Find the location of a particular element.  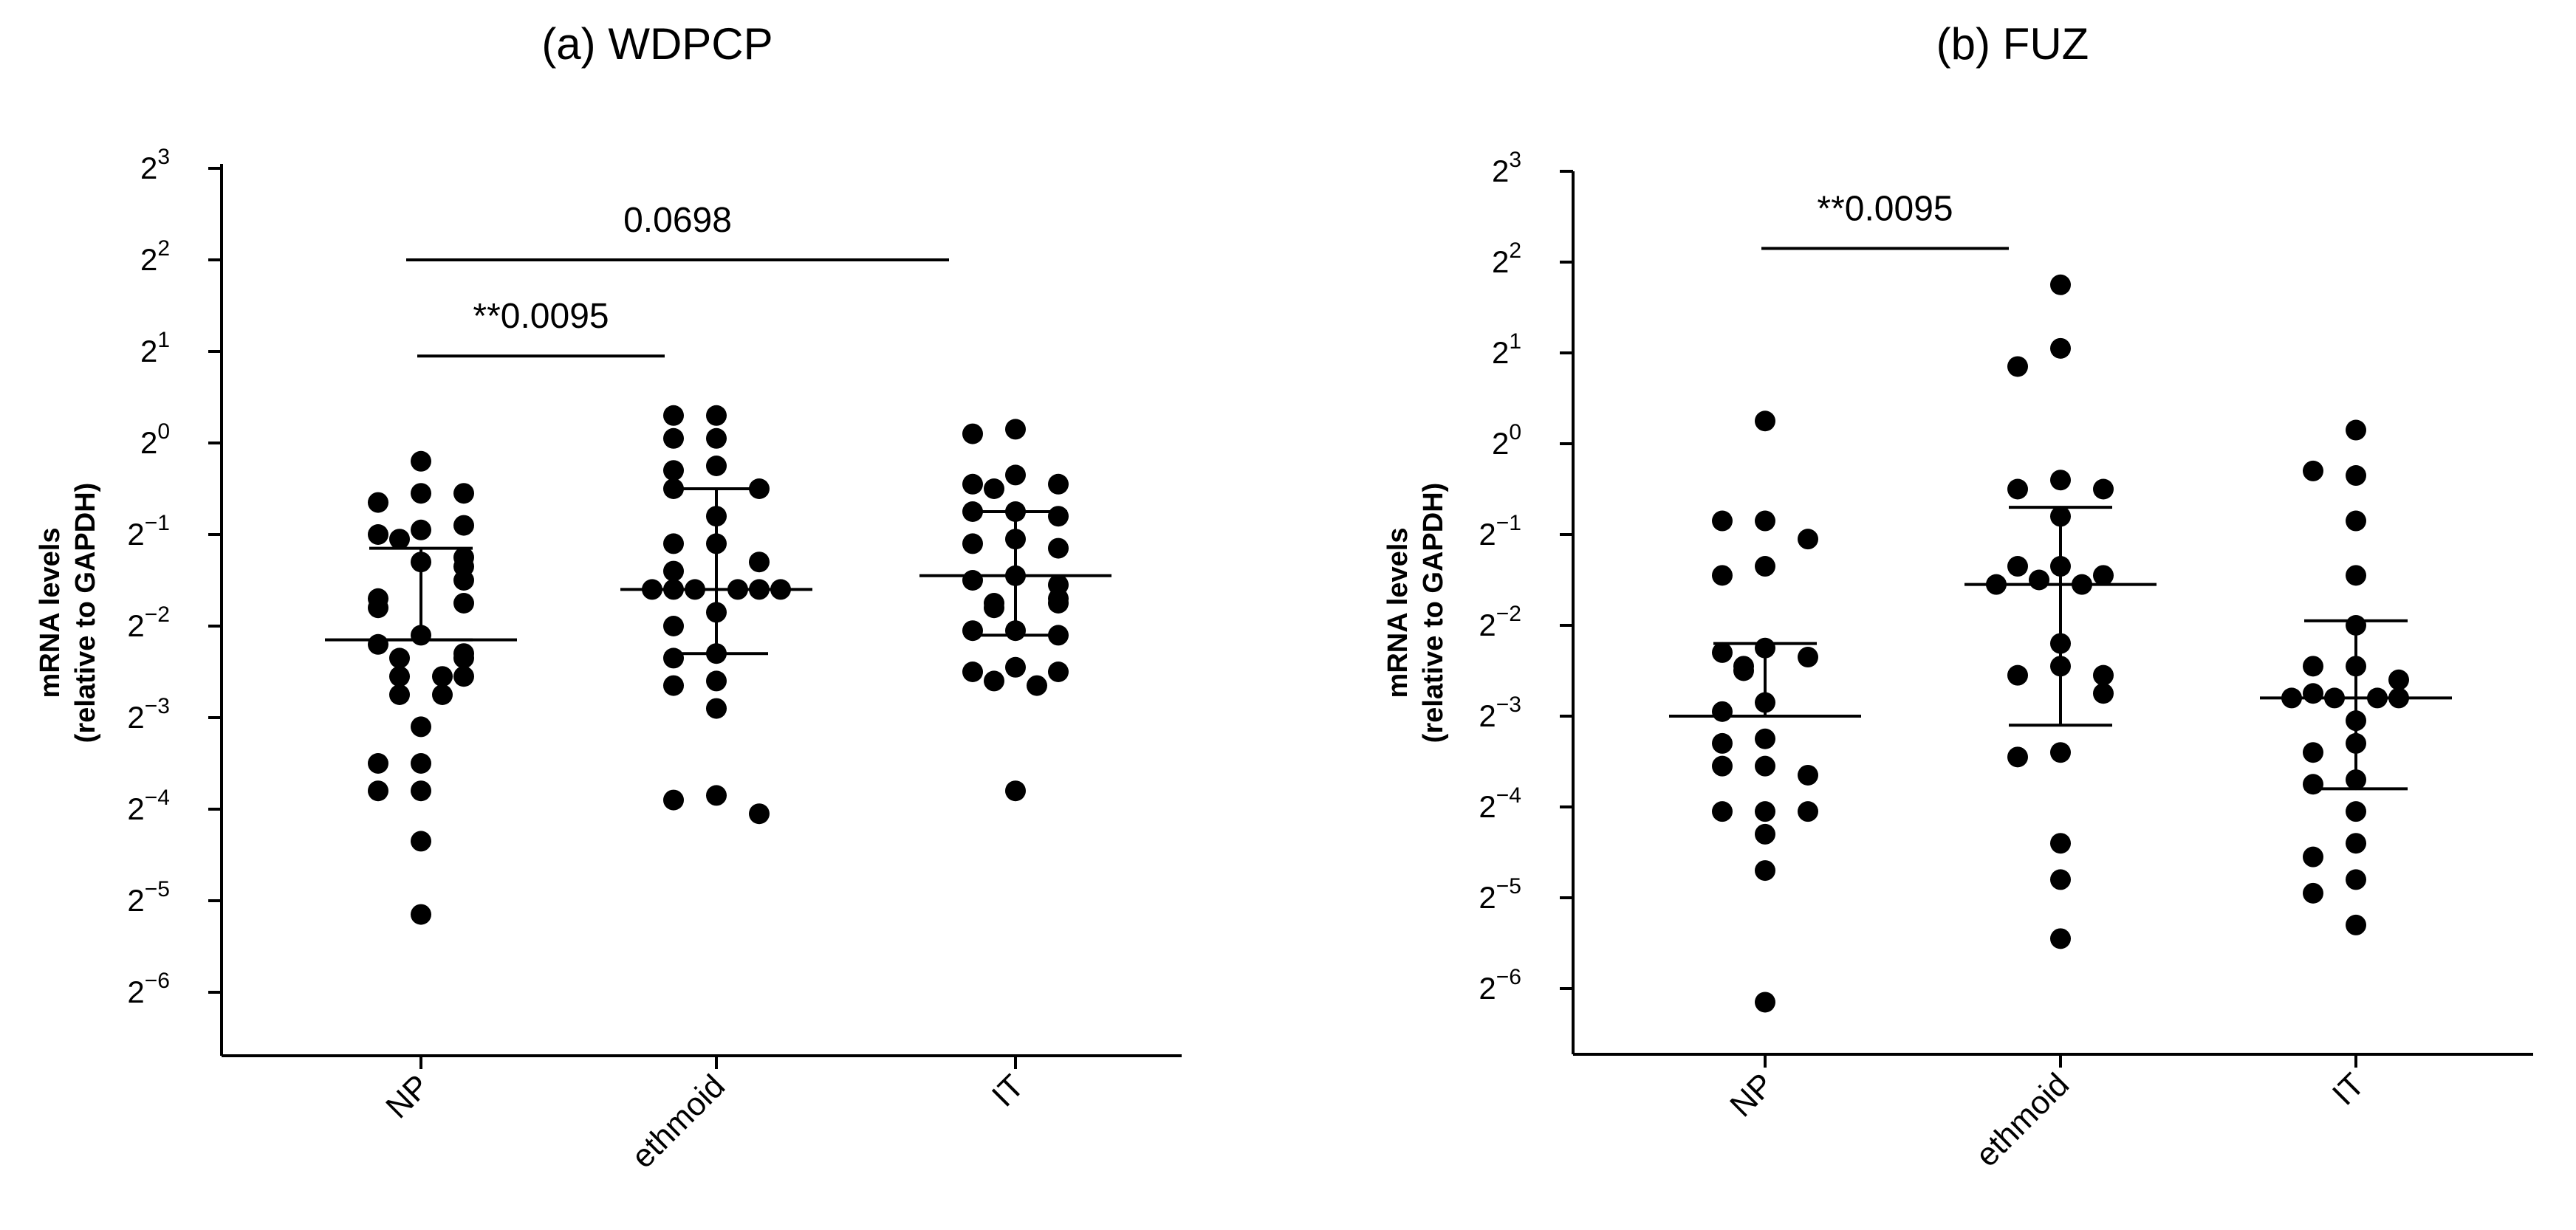

x-tick-label: ethmoid is located at coordinates (678, 1121).